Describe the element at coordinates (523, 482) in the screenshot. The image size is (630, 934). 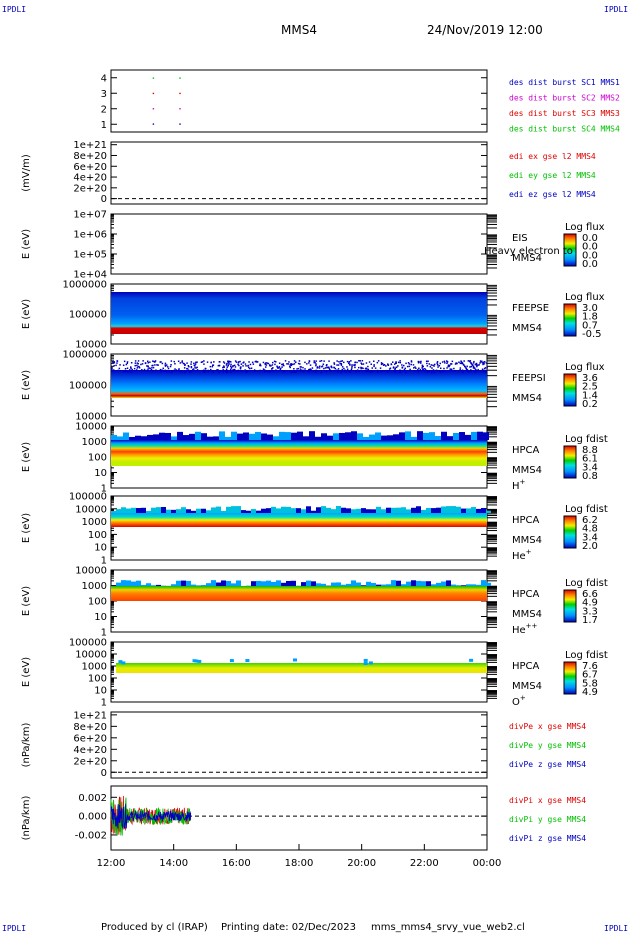
I see `species-charge: +` at that location.